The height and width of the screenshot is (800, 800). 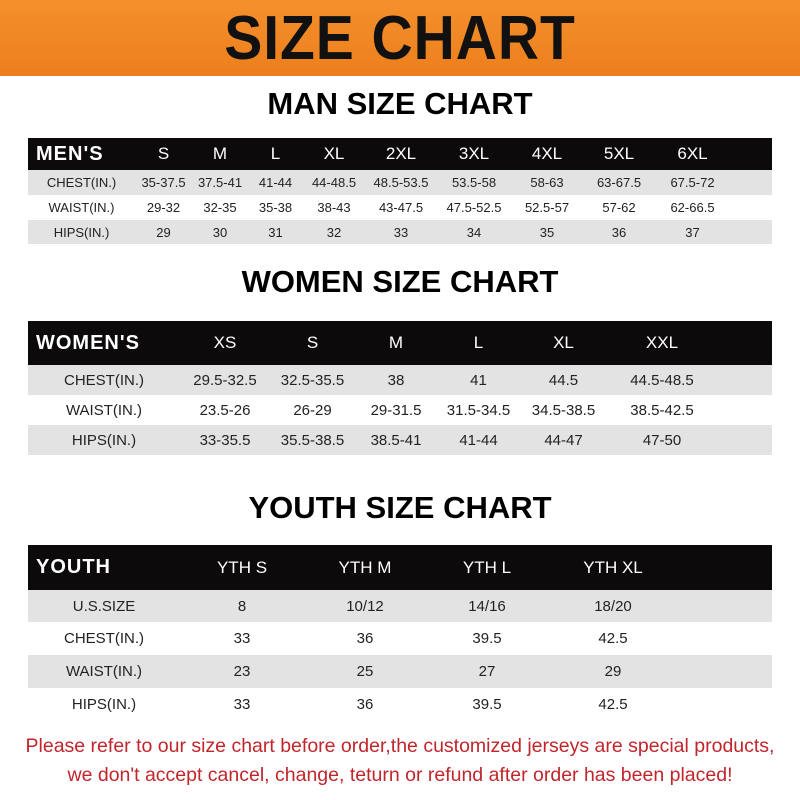 What do you see at coordinates (334, 207) in the screenshot?
I see `measurement-value: 38-43` at bounding box center [334, 207].